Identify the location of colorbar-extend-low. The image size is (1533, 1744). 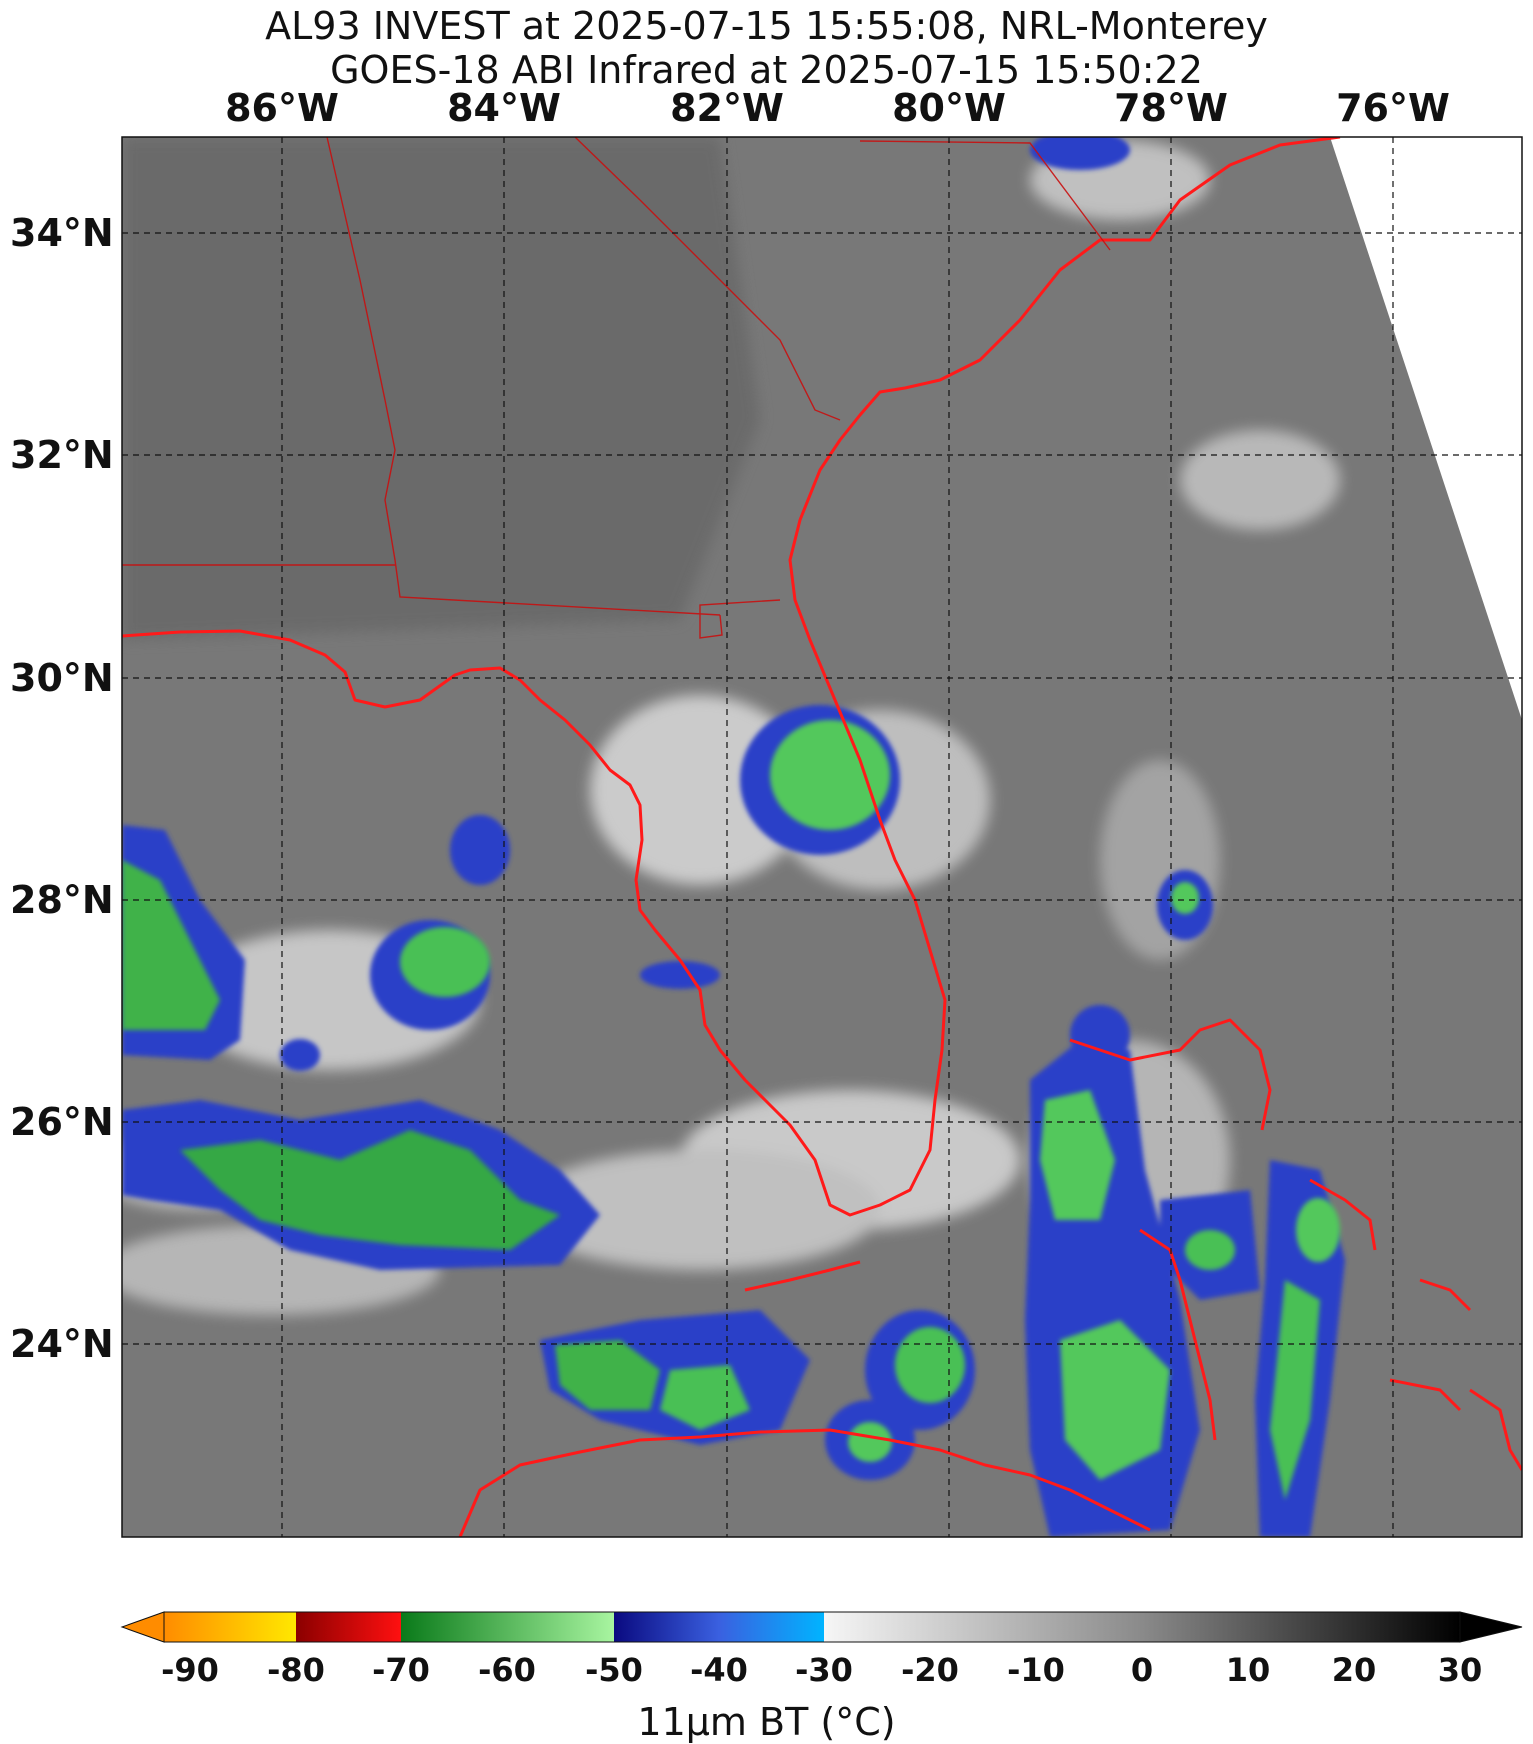
(142, 1627).